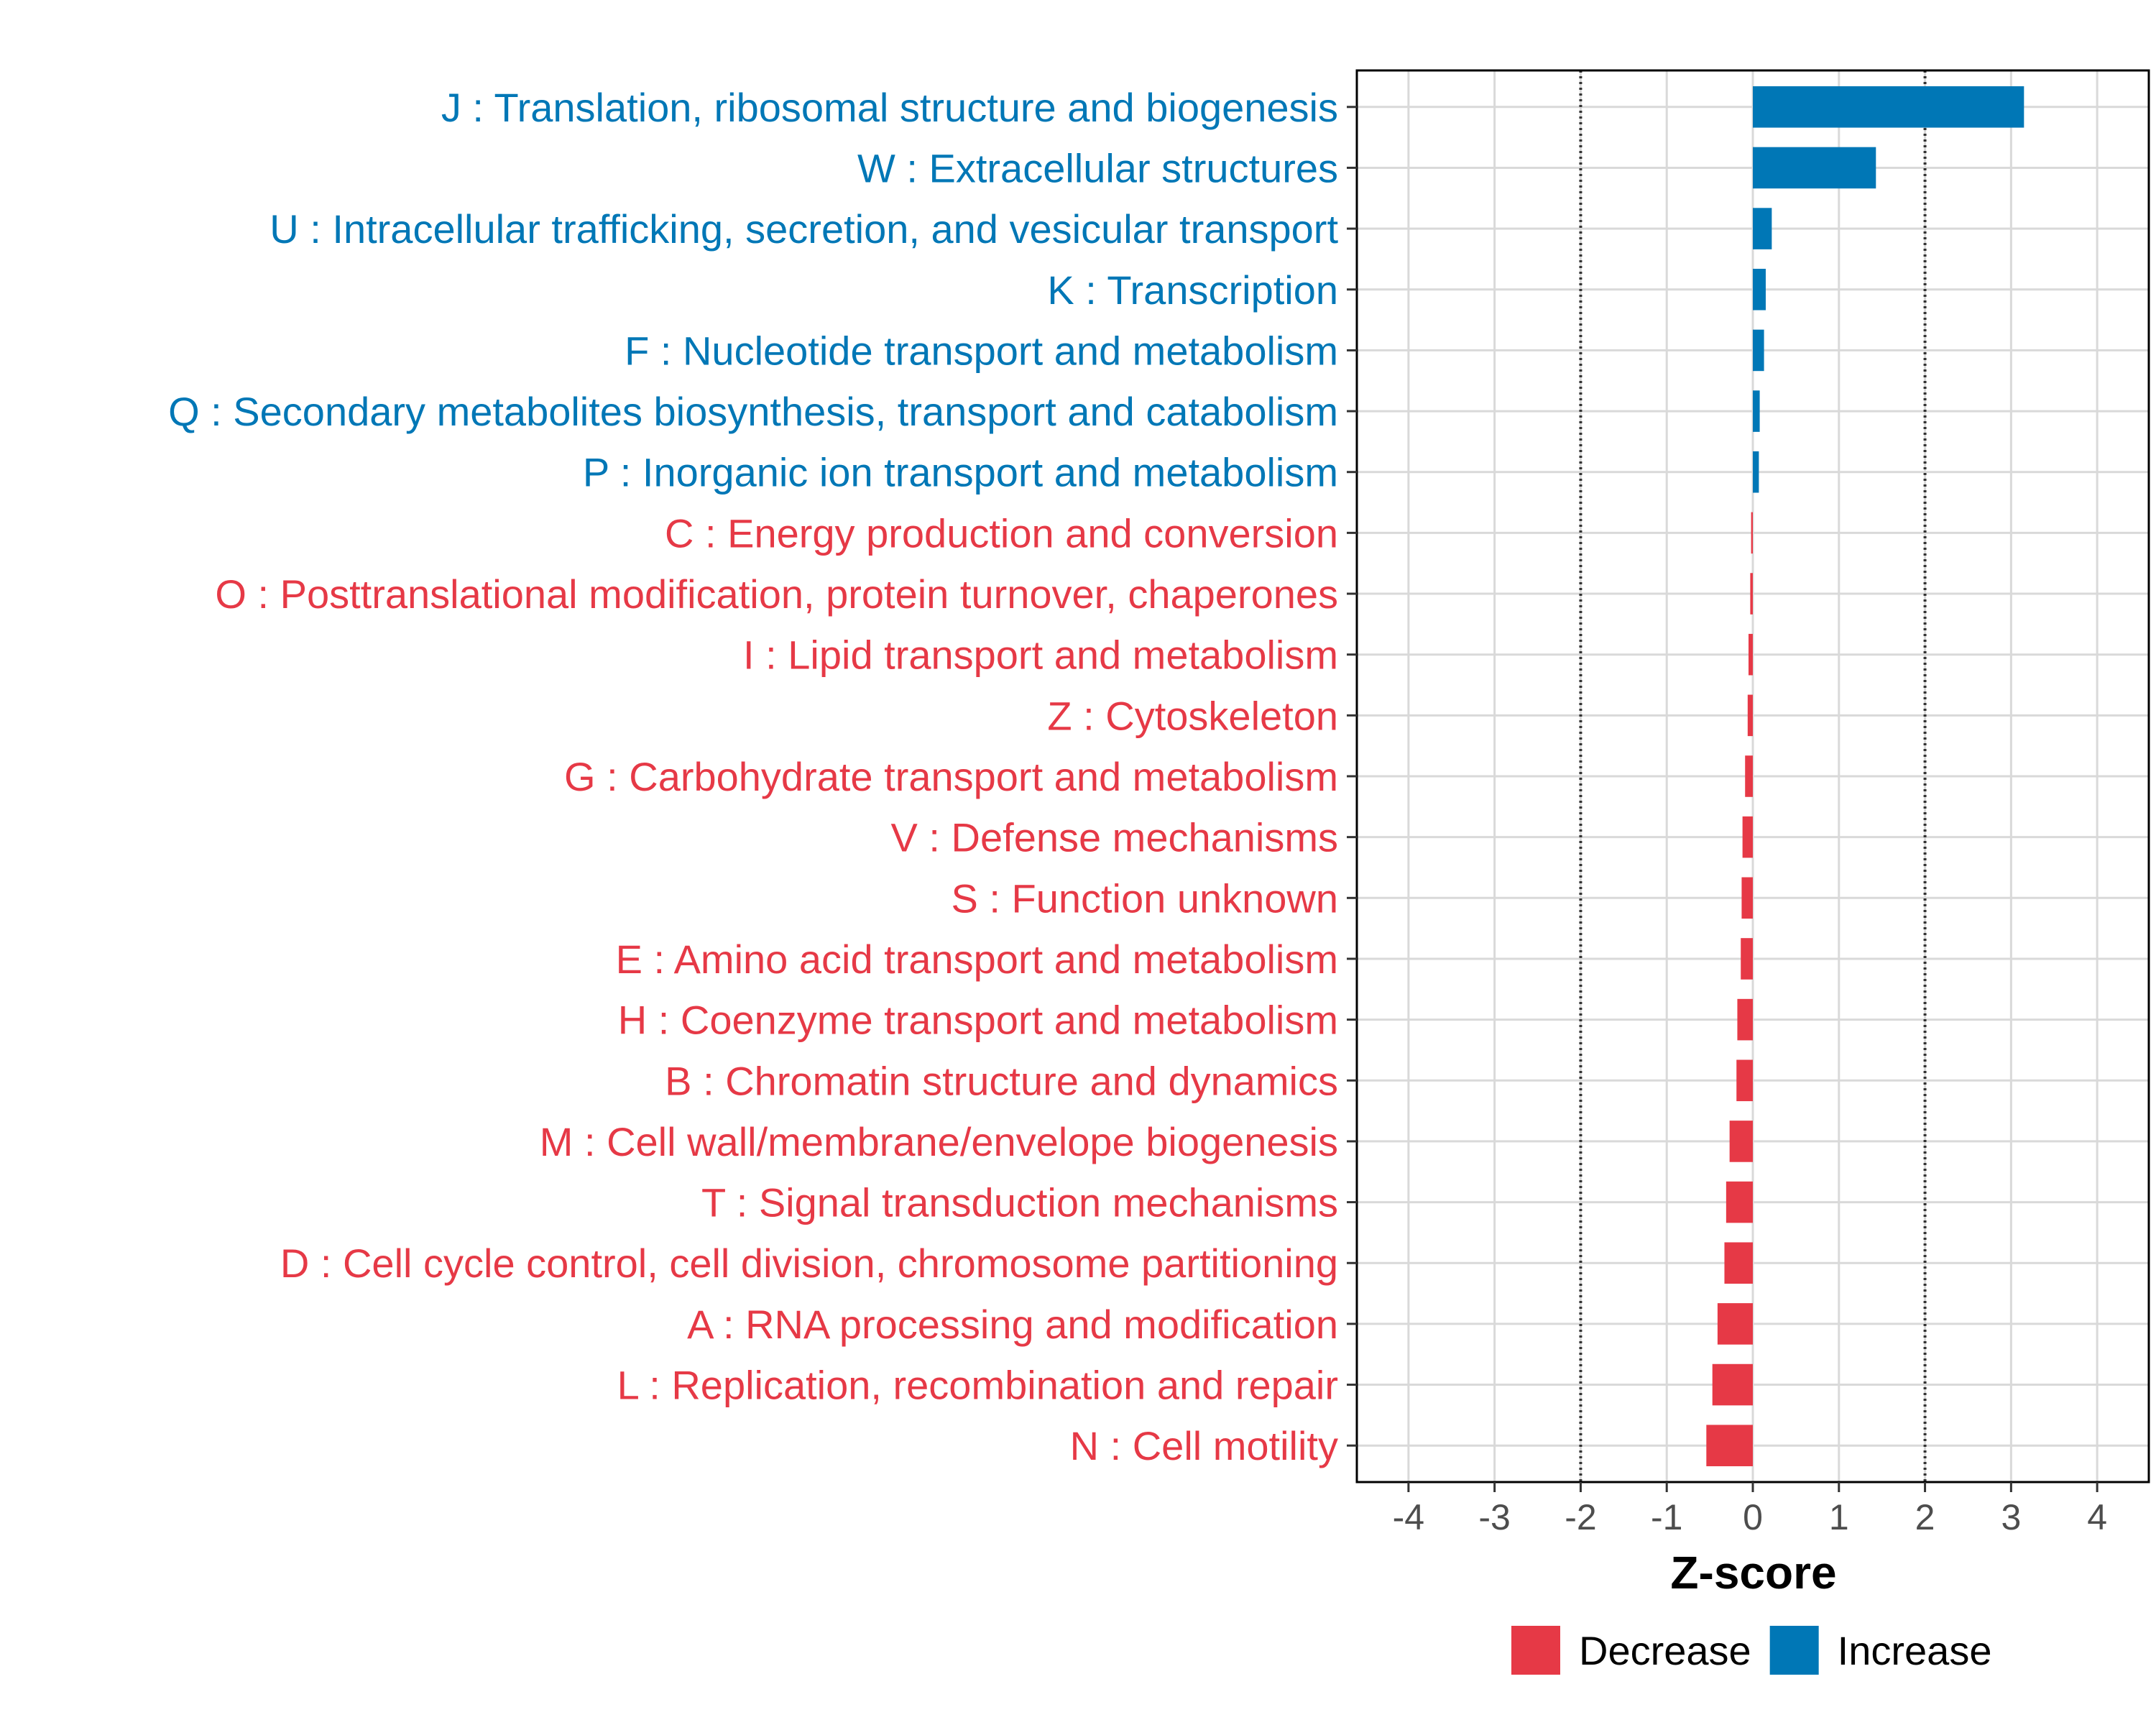  What do you see at coordinates (978, 1020) in the screenshot?
I see `category-label: H : Coenzyme transport and metabolism` at bounding box center [978, 1020].